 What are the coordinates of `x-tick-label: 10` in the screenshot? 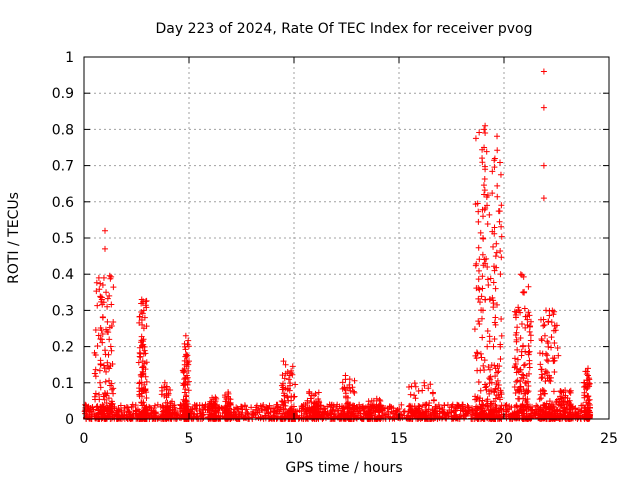 It's located at (294, 439).